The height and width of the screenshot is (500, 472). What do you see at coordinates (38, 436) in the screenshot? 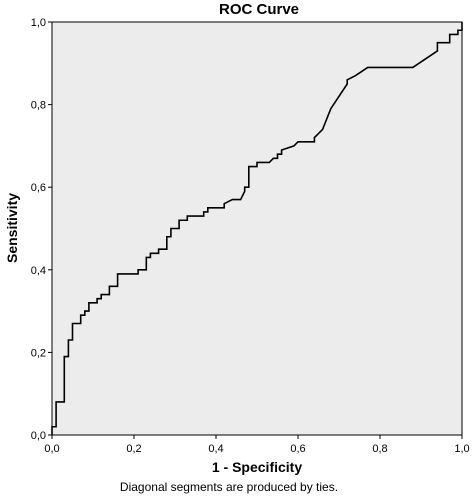
I see `y-tick-label: 0,0` at bounding box center [38, 436].